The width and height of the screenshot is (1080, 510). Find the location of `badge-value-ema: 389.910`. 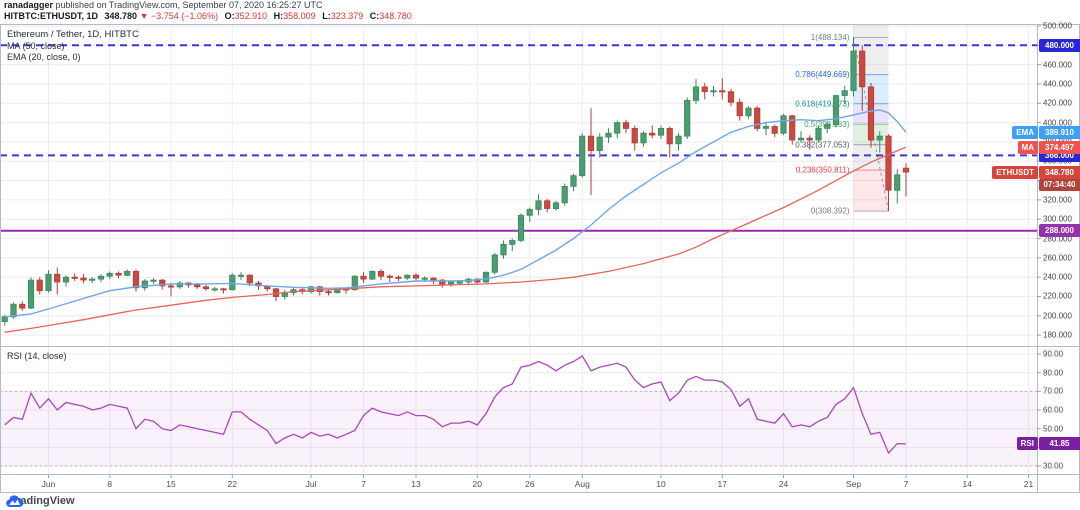

badge-value-ema: 389.910 is located at coordinates (1059, 132).